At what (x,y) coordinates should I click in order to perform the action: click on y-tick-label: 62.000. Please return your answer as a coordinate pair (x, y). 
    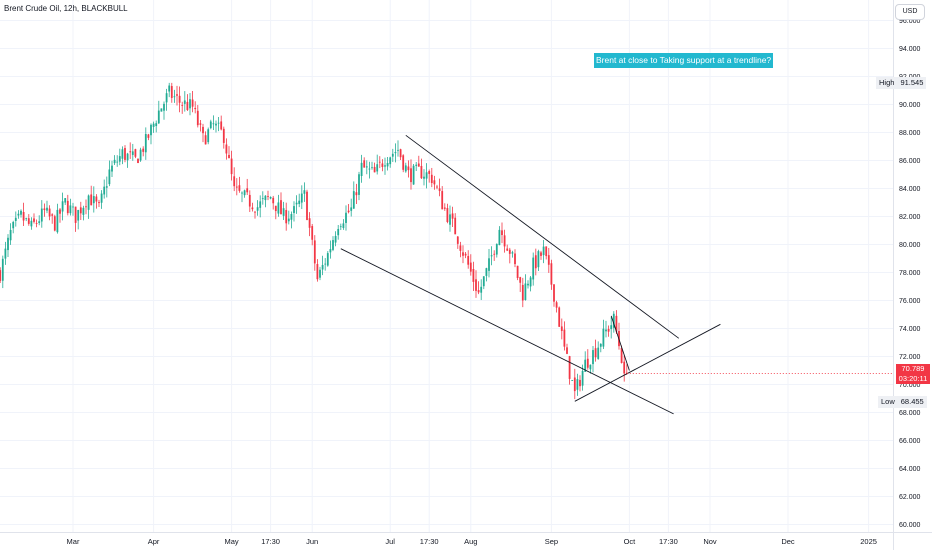
    Looking at the image, I should click on (910, 497).